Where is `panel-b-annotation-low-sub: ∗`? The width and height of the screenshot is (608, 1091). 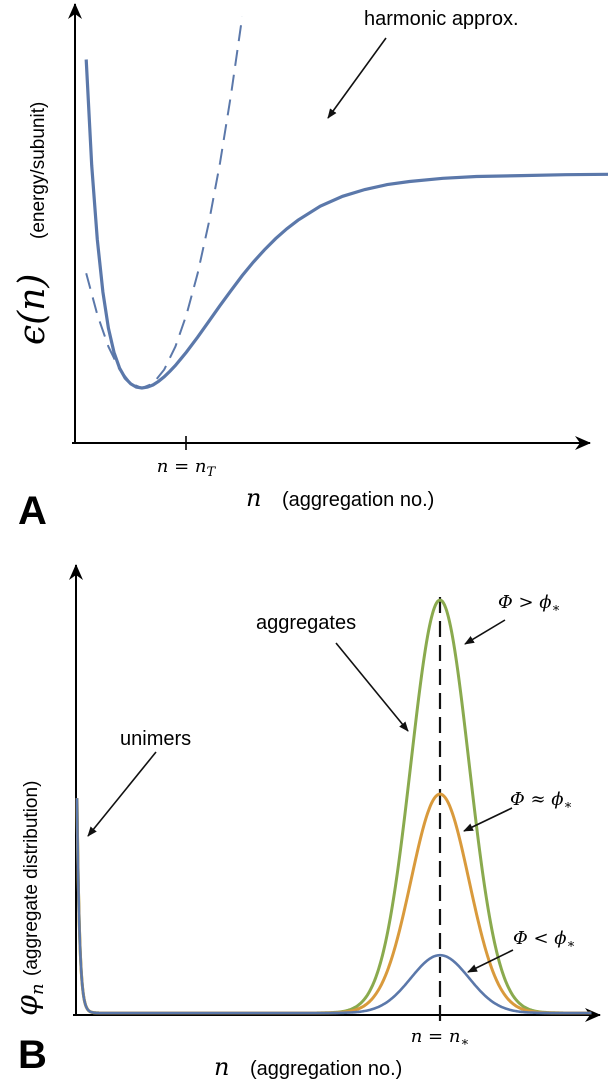
panel-b-annotation-low-sub: ∗ is located at coordinates (571, 944).